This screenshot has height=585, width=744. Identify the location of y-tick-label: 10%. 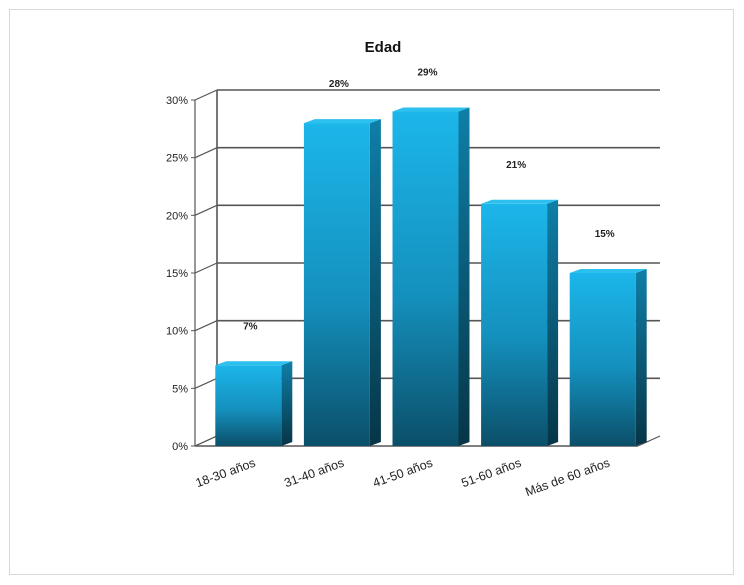
(177, 332).